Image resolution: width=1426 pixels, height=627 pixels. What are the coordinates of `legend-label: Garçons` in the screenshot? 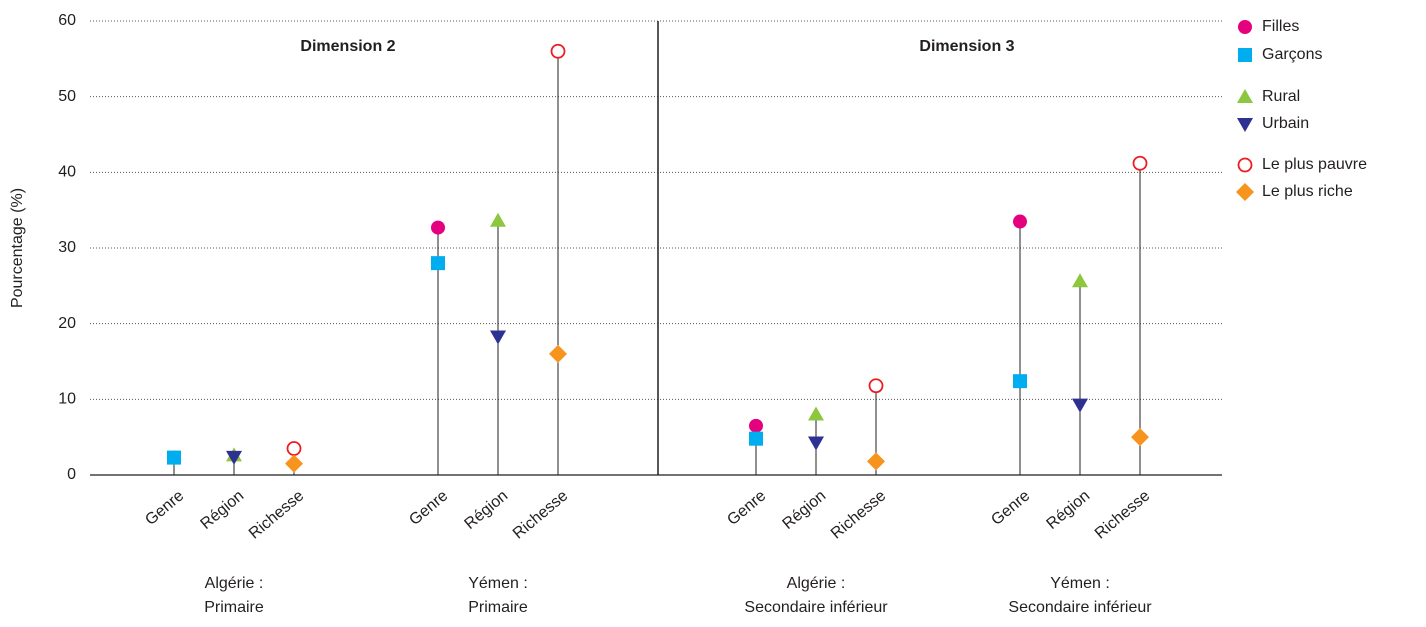 It's located at (1292, 54).